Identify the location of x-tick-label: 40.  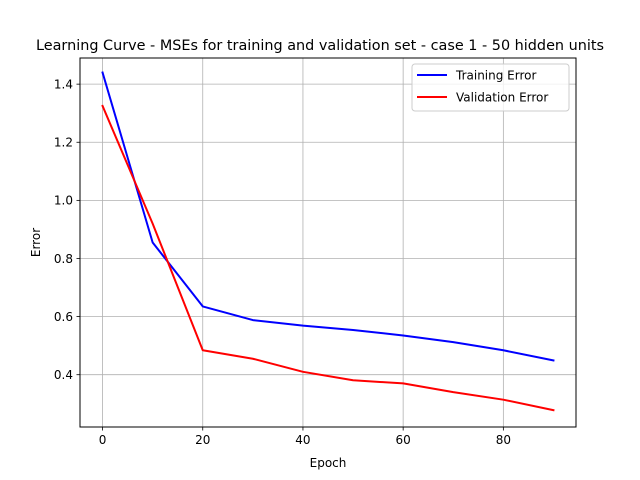
(302, 440).